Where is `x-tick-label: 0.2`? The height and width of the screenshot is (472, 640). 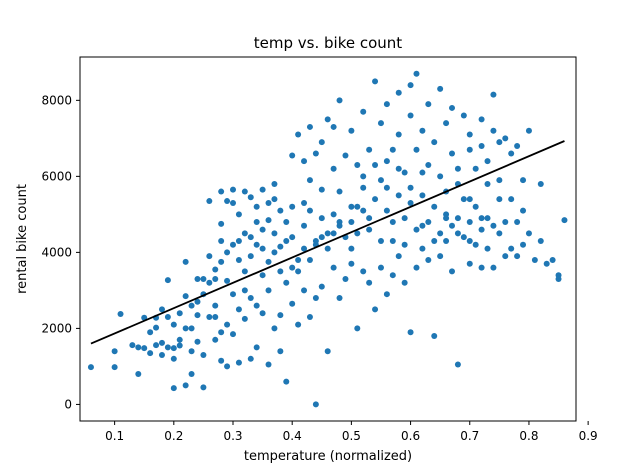
x-tick-label: 0.2 is located at coordinates (173, 436).